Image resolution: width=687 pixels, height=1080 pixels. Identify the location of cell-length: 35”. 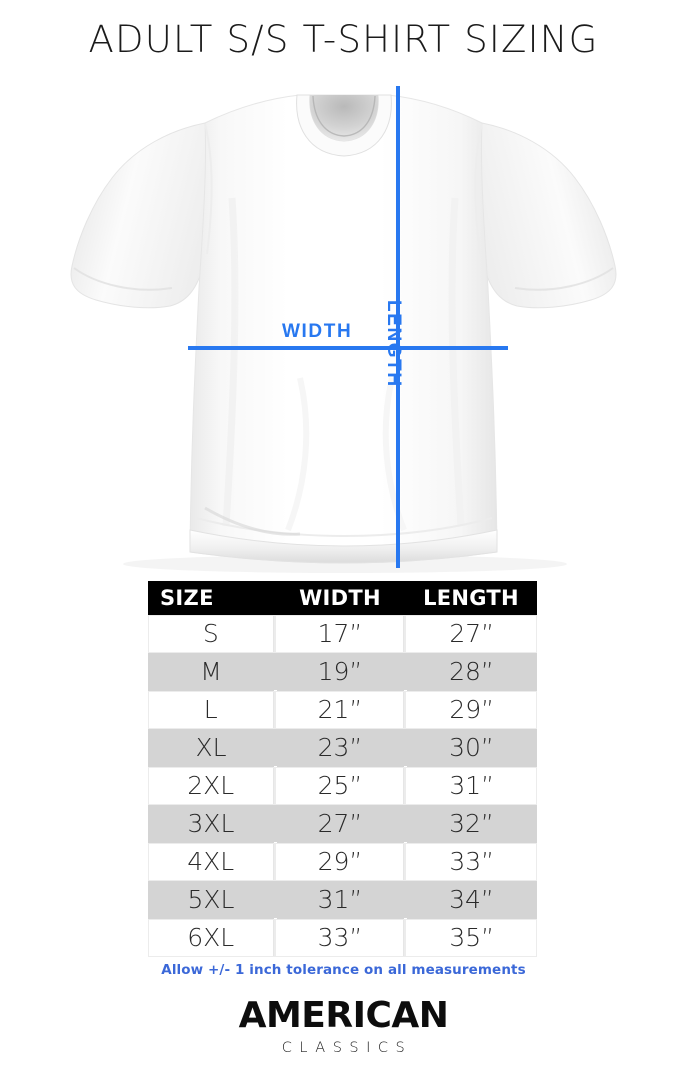
(471, 937).